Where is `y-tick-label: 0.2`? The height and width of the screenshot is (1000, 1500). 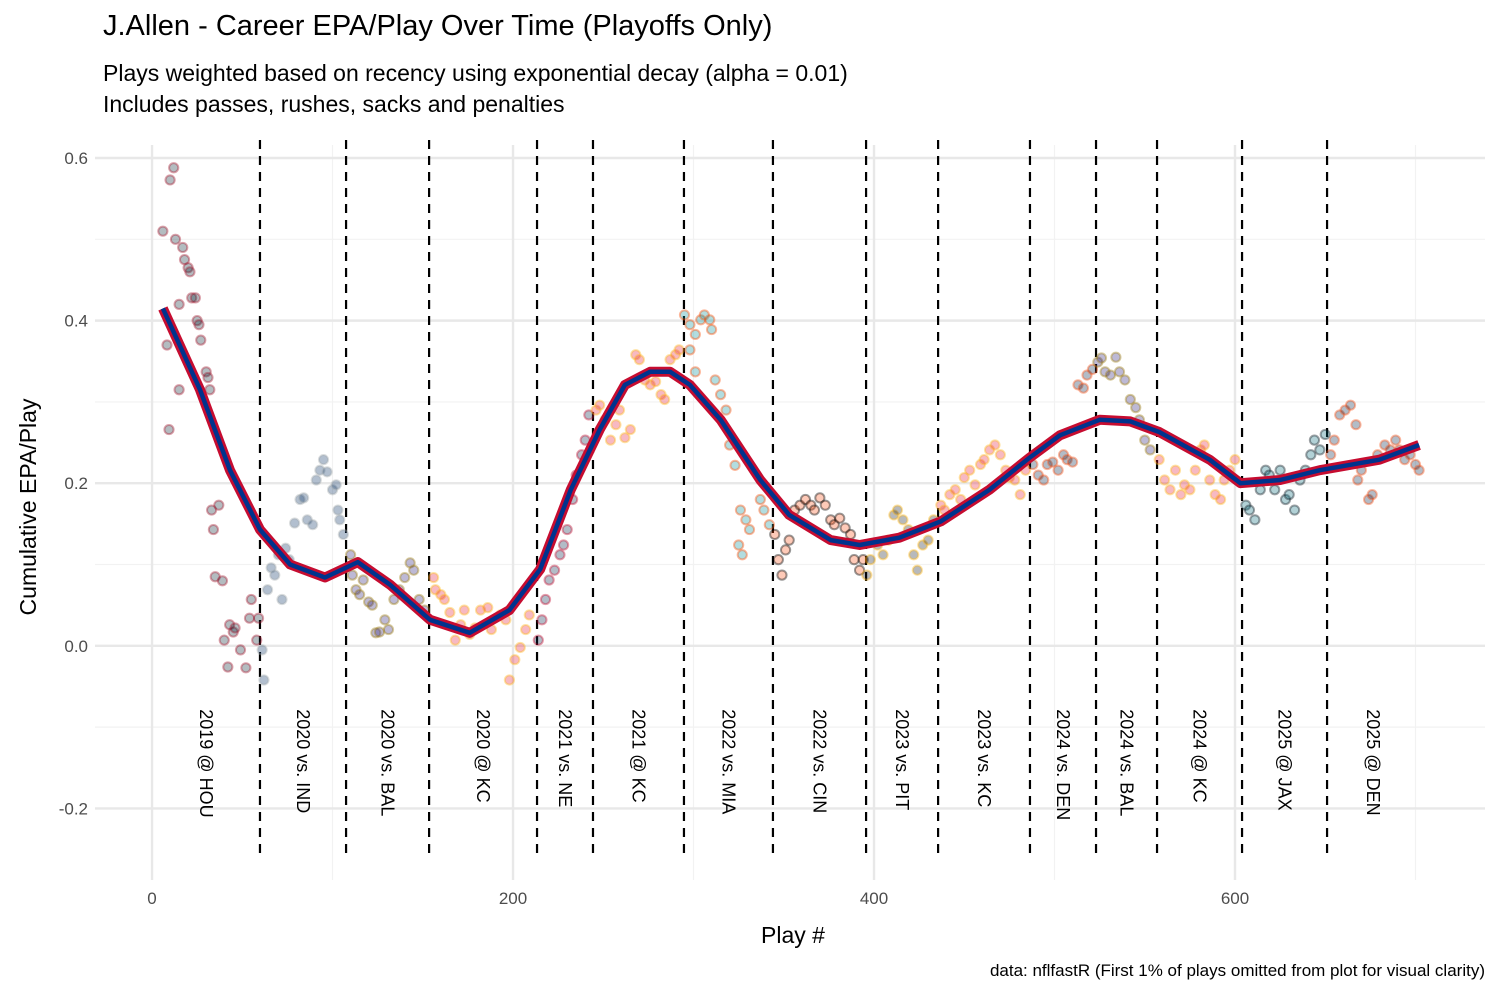
y-tick-label: 0.2 is located at coordinates (76, 483).